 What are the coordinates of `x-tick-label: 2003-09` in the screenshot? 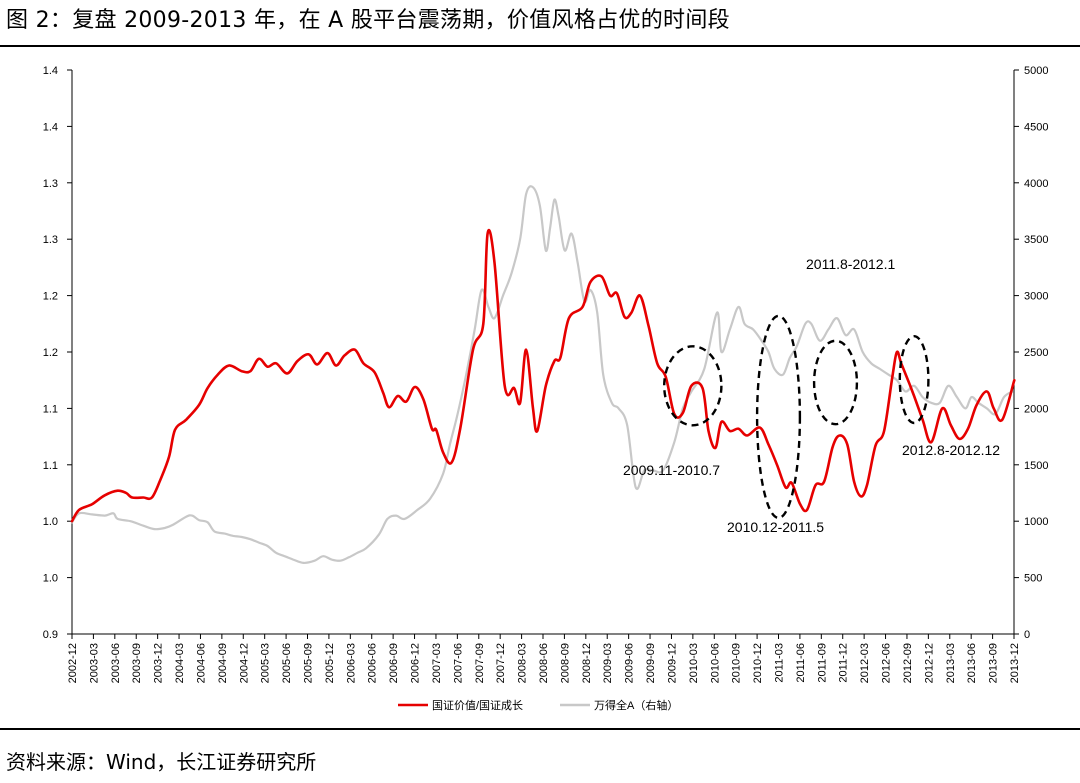 It's located at (137, 663).